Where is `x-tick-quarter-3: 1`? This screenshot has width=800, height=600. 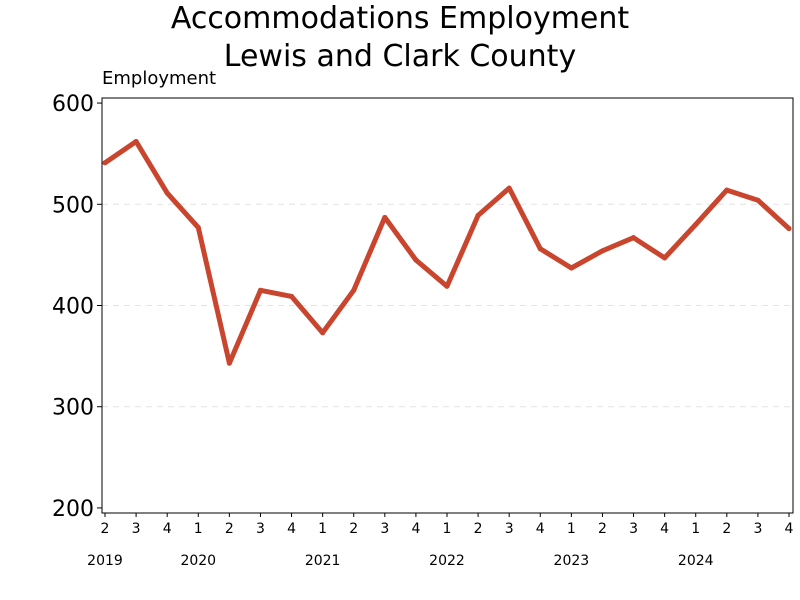
x-tick-quarter-3: 1 is located at coordinates (198, 529).